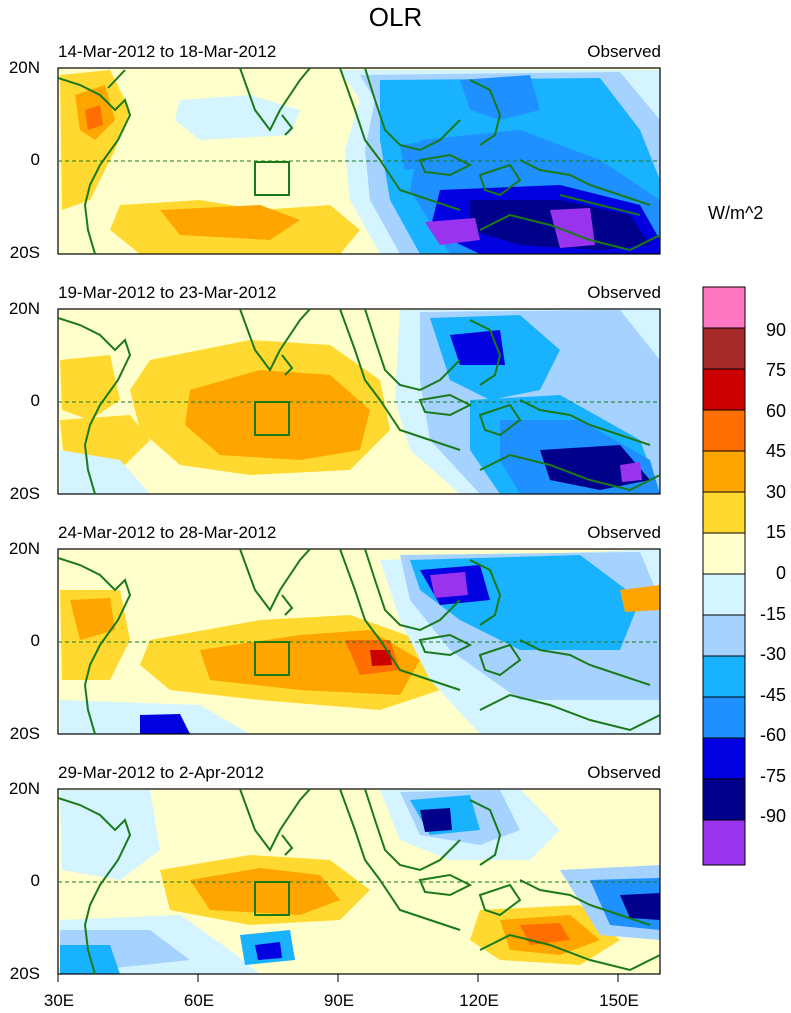  Describe the element at coordinates (624, 292) in the screenshot. I see `panel-2-label: Observed` at that location.